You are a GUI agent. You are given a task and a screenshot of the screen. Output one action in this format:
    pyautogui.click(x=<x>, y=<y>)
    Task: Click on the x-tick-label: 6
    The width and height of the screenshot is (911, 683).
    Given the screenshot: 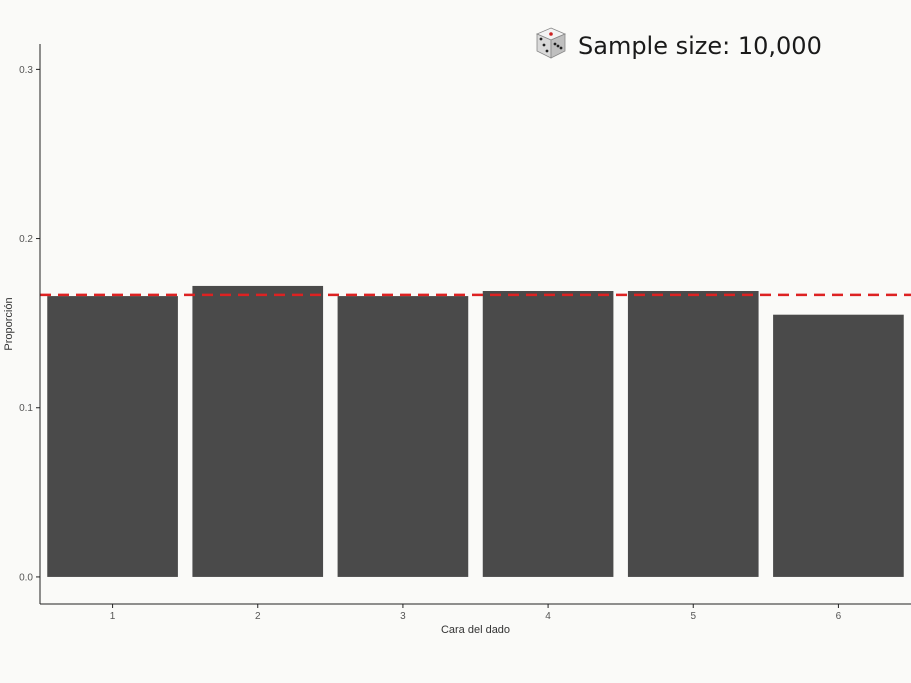 What is the action you would take?
    pyautogui.click(x=839, y=616)
    